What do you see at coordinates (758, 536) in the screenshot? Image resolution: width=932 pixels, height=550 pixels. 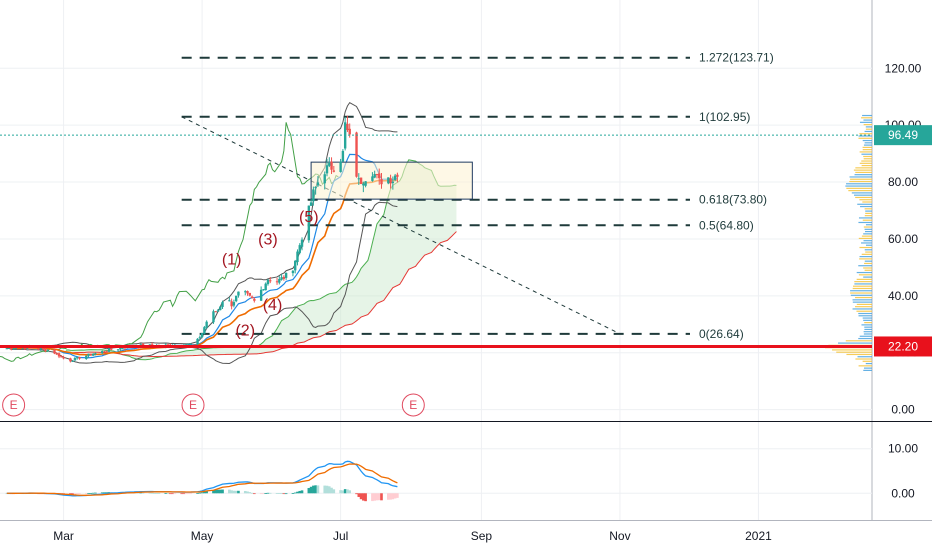 I see `time-tick-label: 2021` at bounding box center [758, 536].